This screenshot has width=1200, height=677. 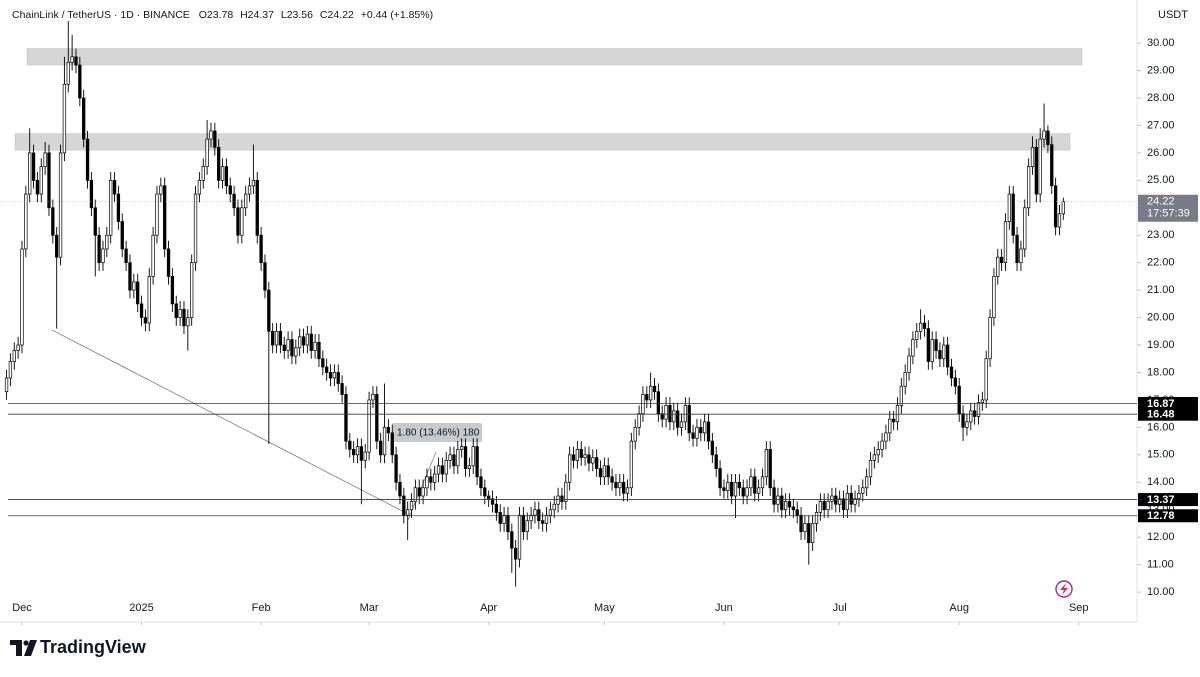 What do you see at coordinates (26, 643) in the screenshot?
I see `logo-dot` at bounding box center [26, 643].